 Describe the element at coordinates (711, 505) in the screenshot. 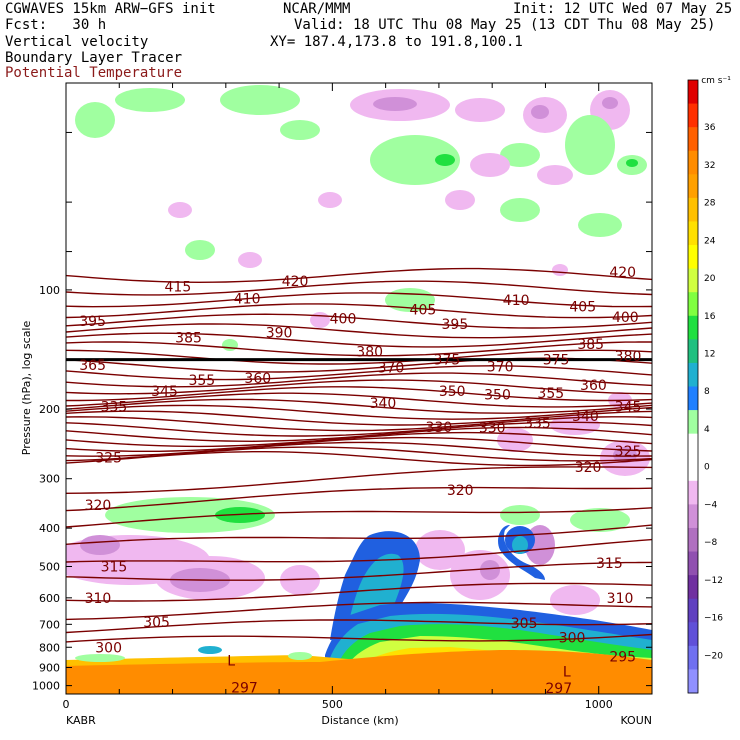

I see `colorbar-tick-label: −4` at that location.